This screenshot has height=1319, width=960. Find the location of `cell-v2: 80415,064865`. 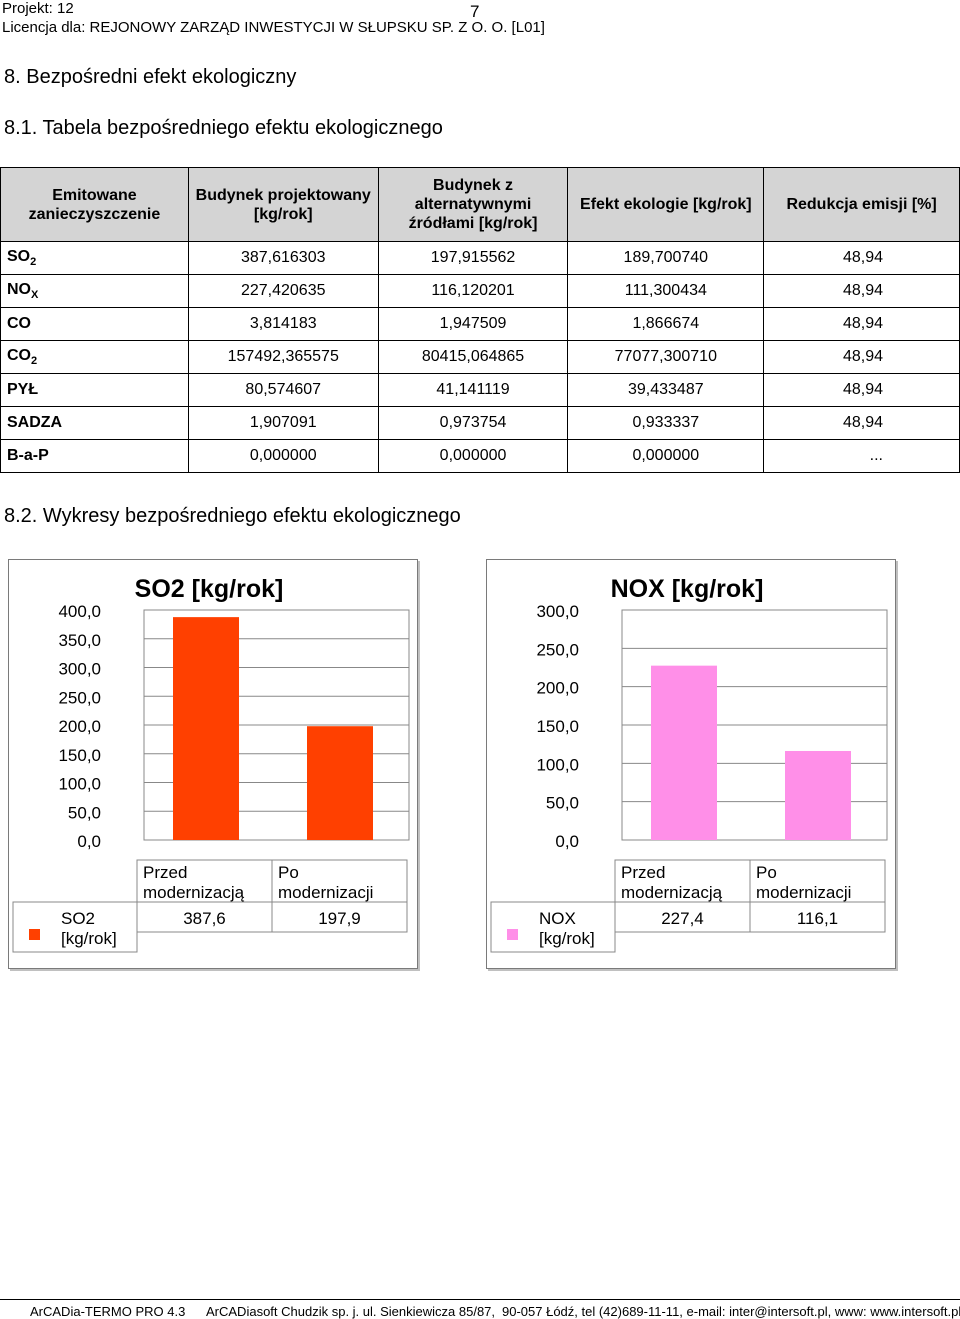

cell-v2: 80415,064865 is located at coordinates (473, 357).